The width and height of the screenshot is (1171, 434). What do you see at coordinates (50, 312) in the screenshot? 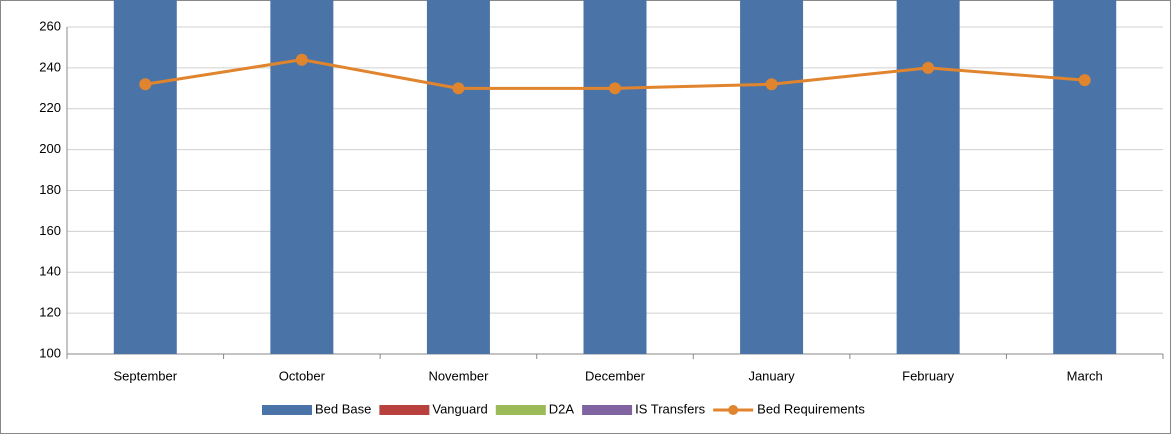
I see `y-tick-label: 120` at bounding box center [50, 312].